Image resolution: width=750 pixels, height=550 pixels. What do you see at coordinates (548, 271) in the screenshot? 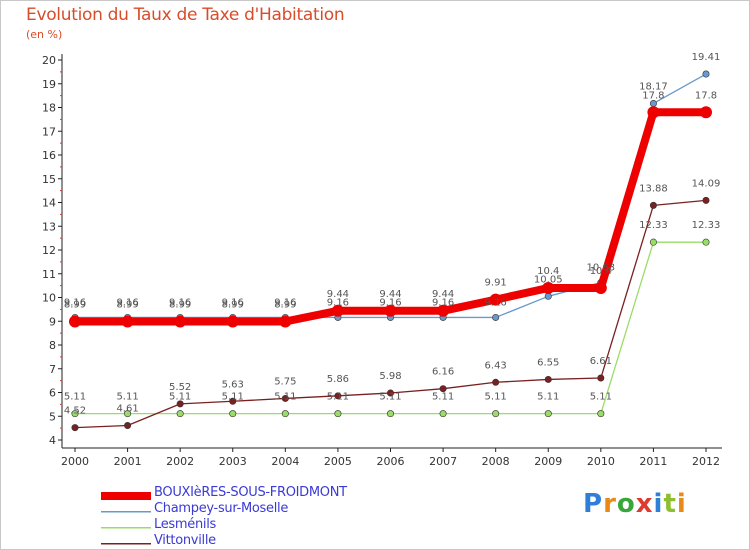
I see `data-label: 10.4` at bounding box center [548, 271].